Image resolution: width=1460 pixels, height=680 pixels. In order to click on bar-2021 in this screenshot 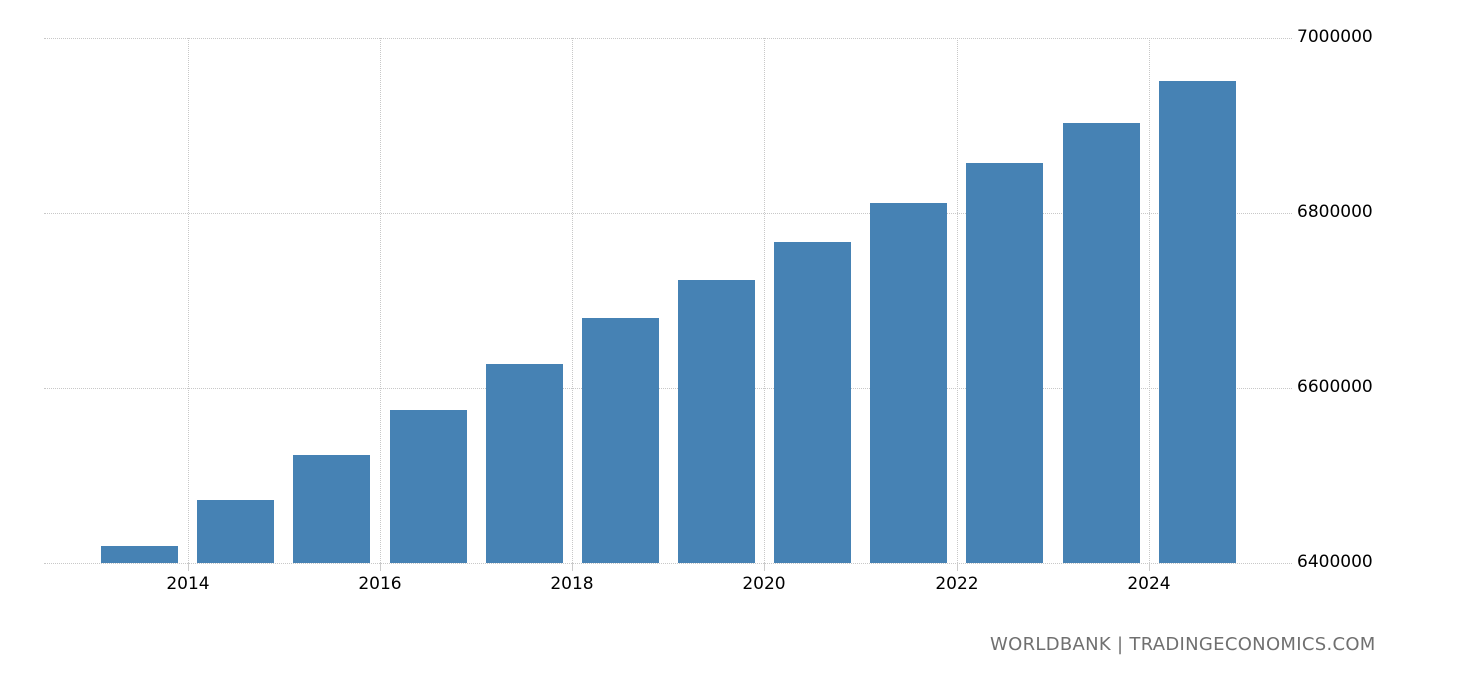, I will do `click(909, 383)`.